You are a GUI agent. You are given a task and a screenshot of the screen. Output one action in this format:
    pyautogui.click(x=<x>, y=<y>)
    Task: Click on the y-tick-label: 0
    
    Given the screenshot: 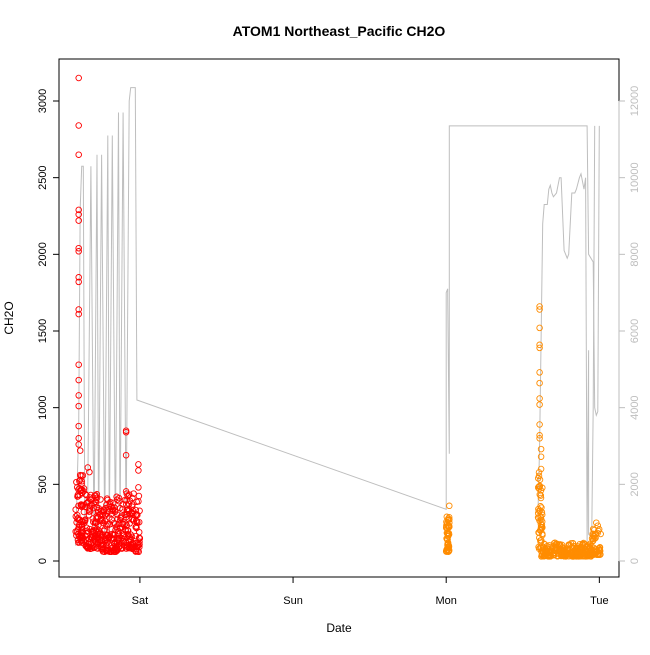 What is the action you would take?
    pyautogui.click(x=43, y=561)
    